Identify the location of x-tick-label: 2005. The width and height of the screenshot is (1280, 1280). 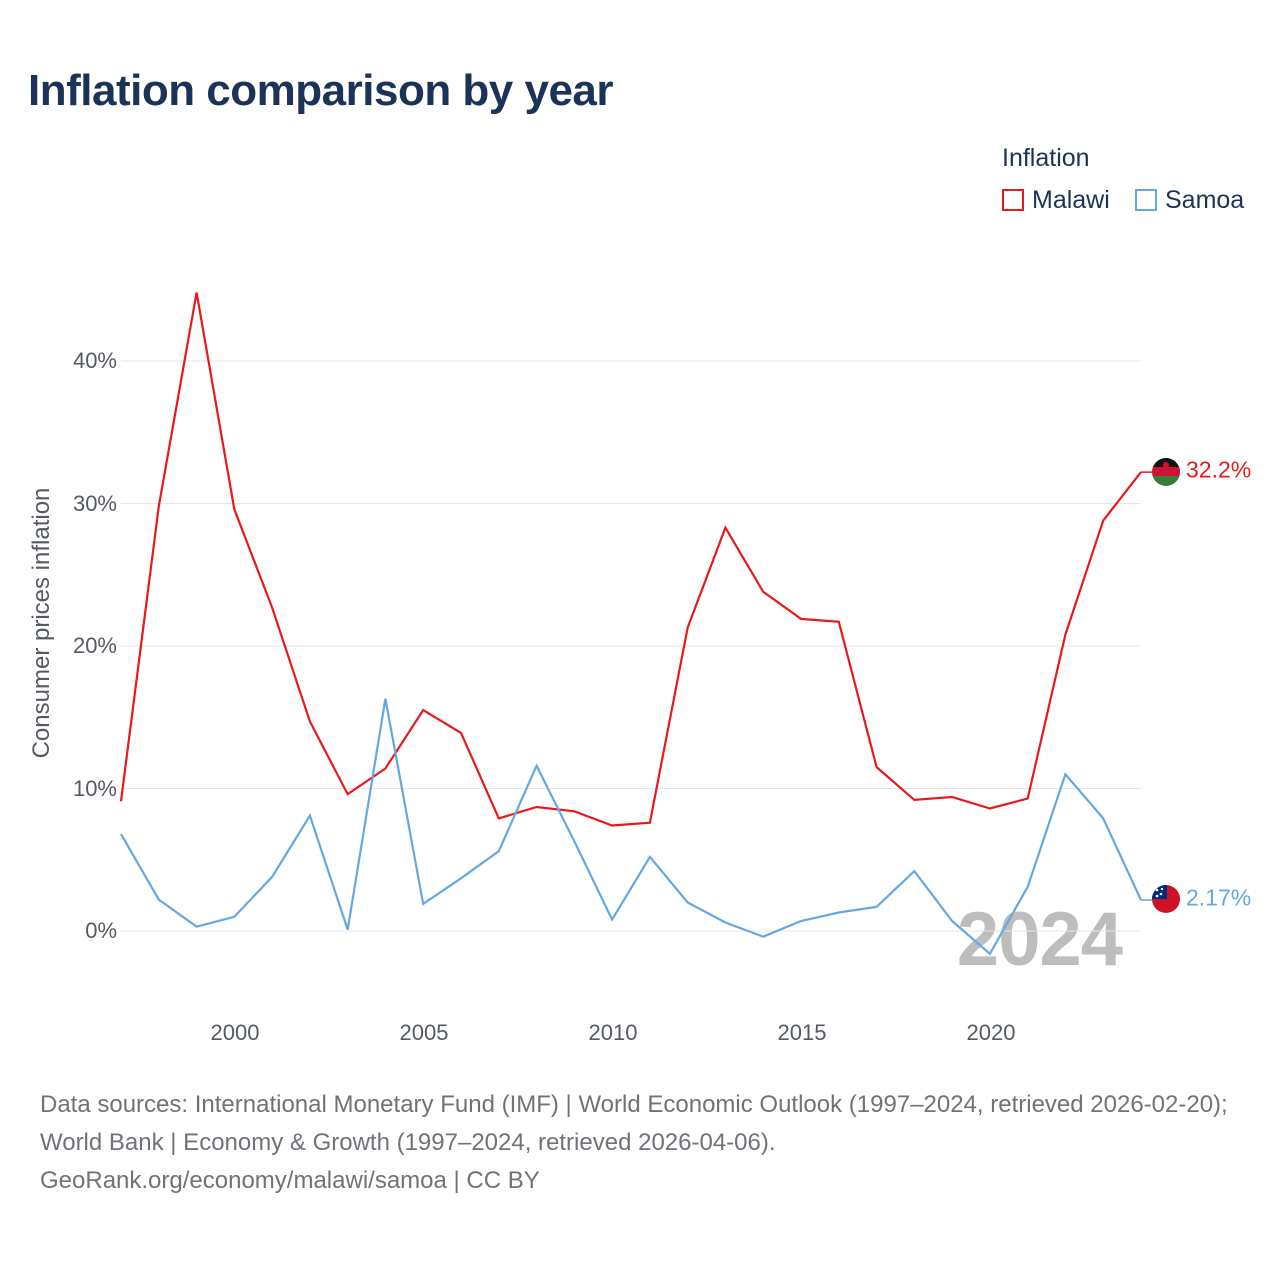
(424, 1032).